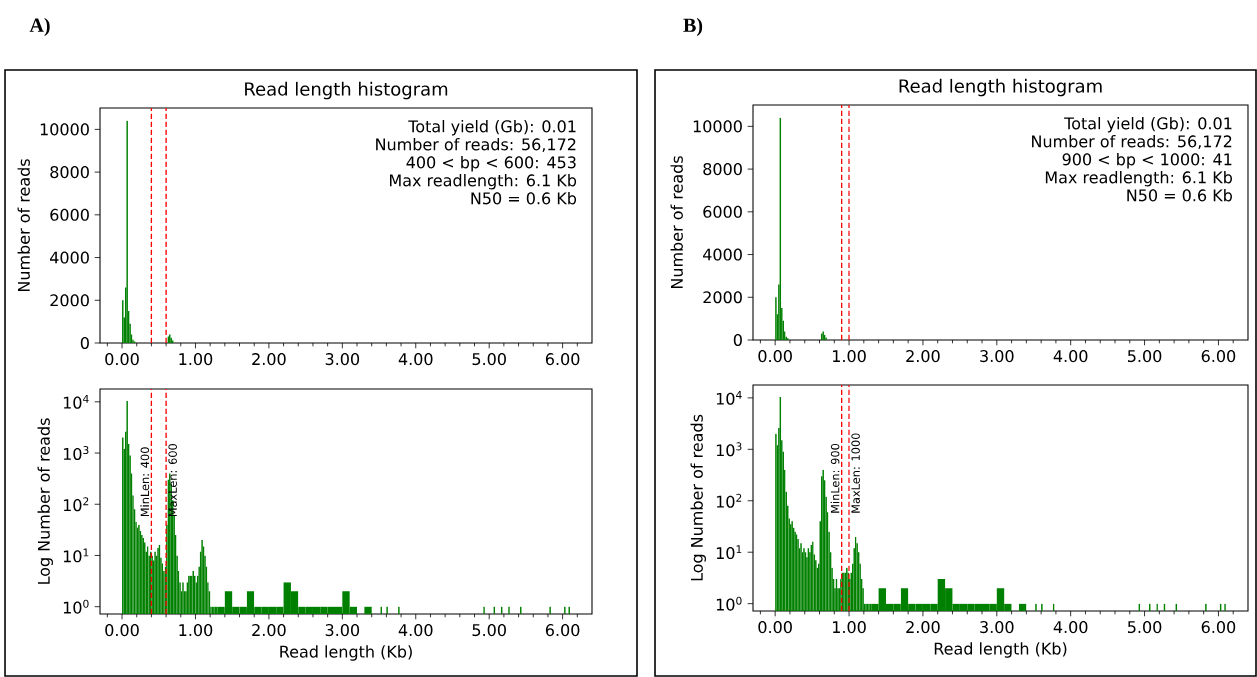 The image size is (1257, 677). What do you see at coordinates (1147, 161) in the screenshot?
I see `annotation: 900 < bp < 1000: 41` at bounding box center [1147, 161].